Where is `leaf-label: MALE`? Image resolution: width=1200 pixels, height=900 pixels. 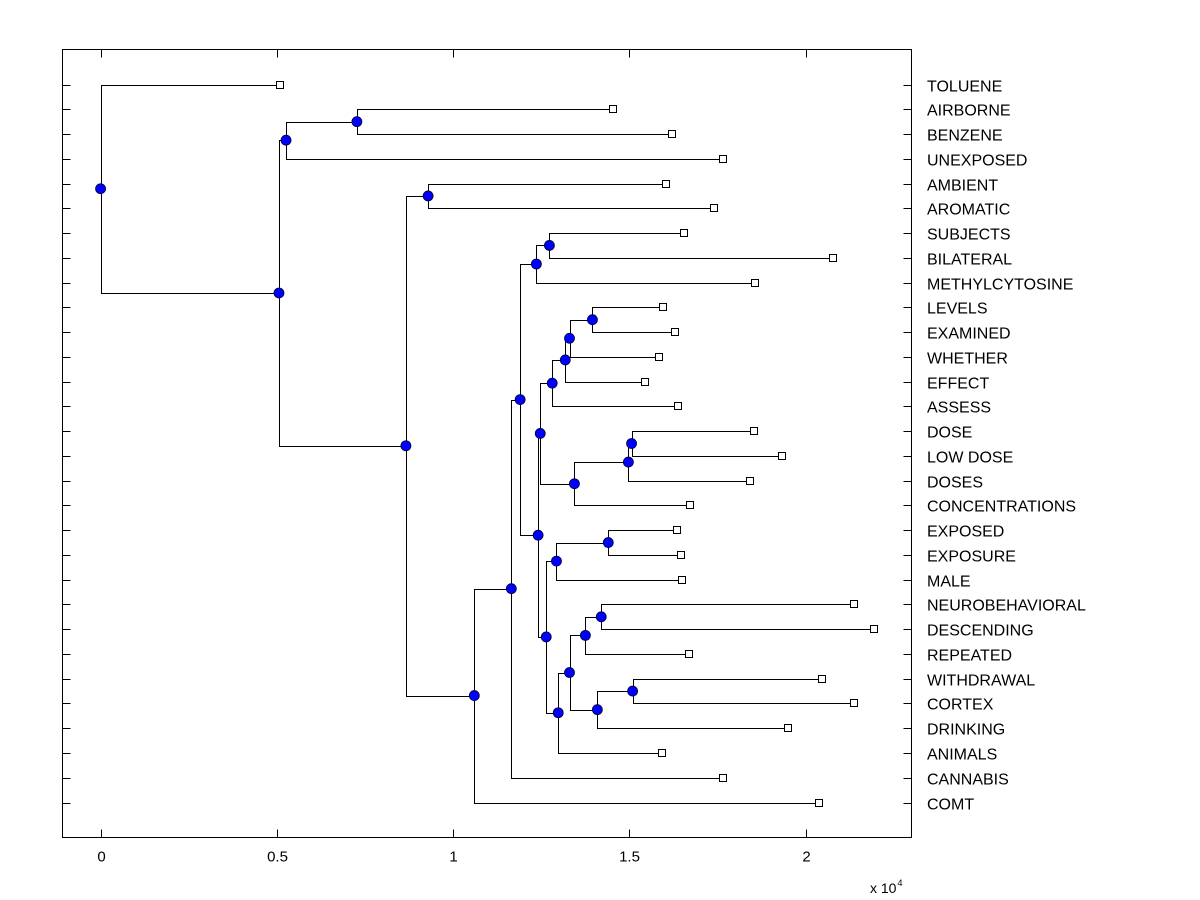 leaf-label: MALE is located at coordinates (949, 582).